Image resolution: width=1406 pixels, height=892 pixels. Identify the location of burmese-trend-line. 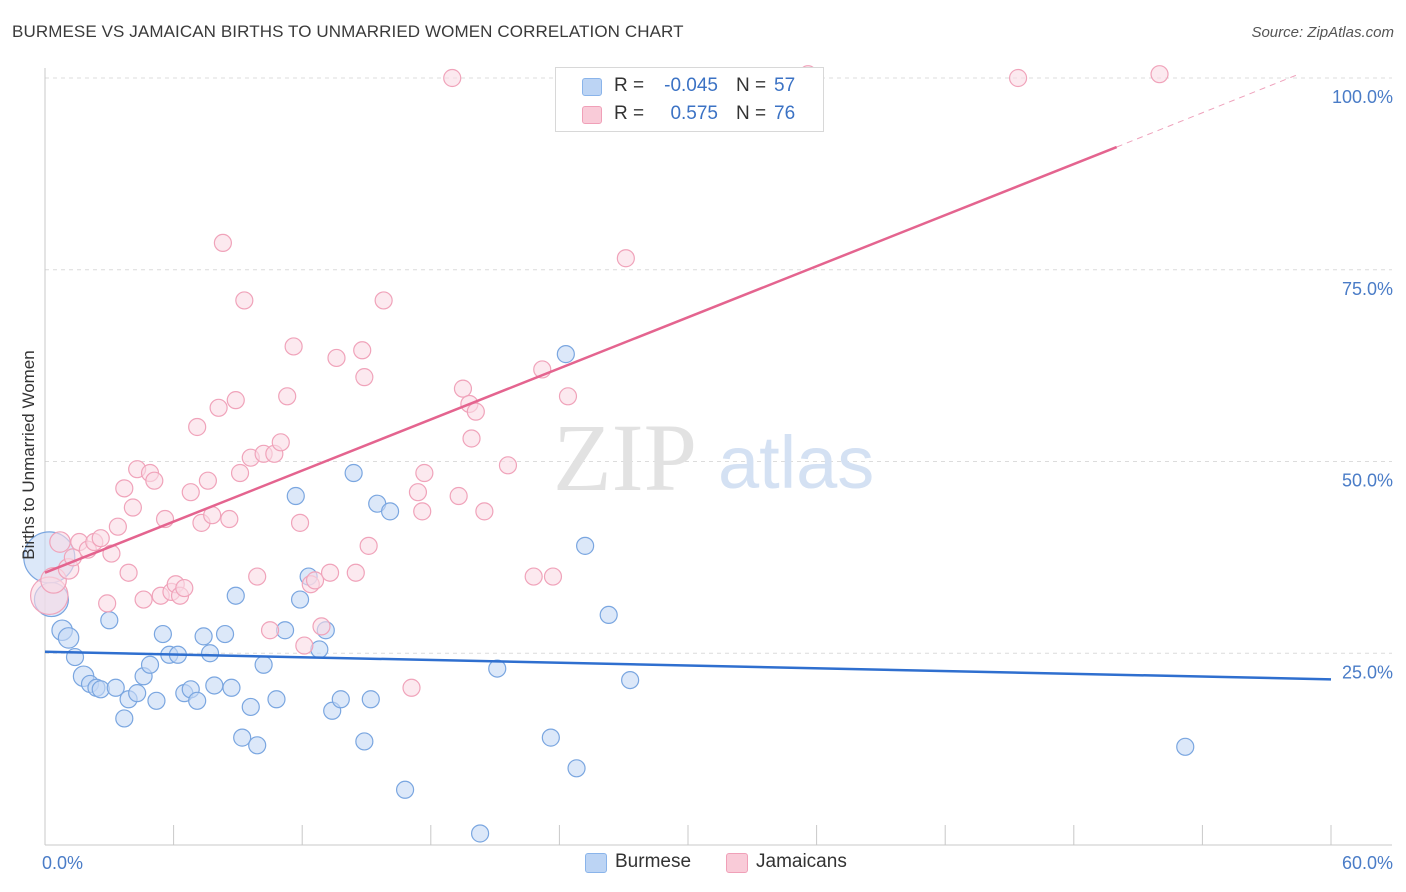
(688, 665).